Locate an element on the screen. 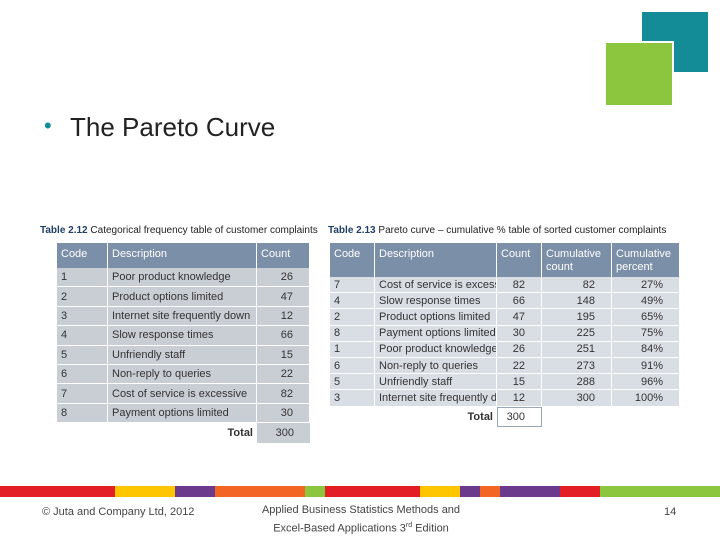 This screenshot has height=540, width=720. header-cell: Cumulative count is located at coordinates (577, 260).